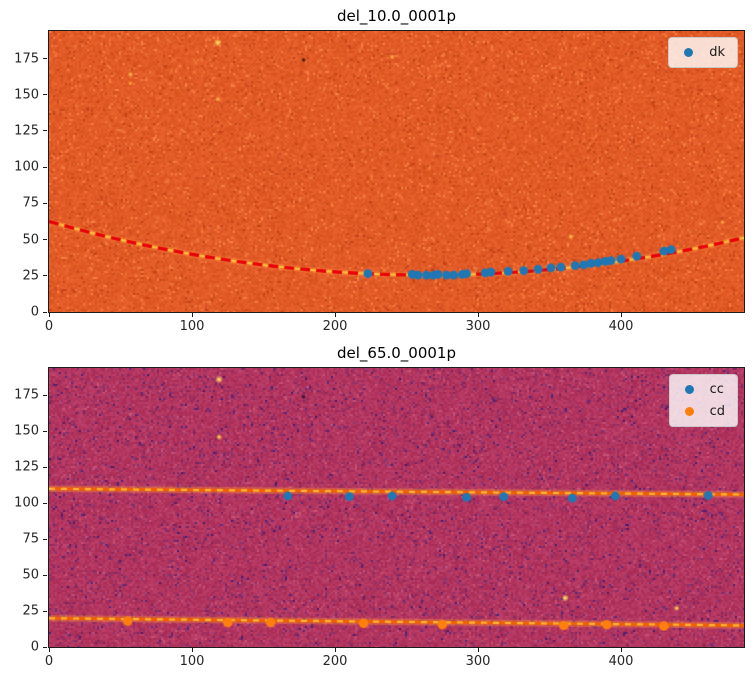 The image size is (755, 682). I want to click on legend-label: dk, so click(717, 52).